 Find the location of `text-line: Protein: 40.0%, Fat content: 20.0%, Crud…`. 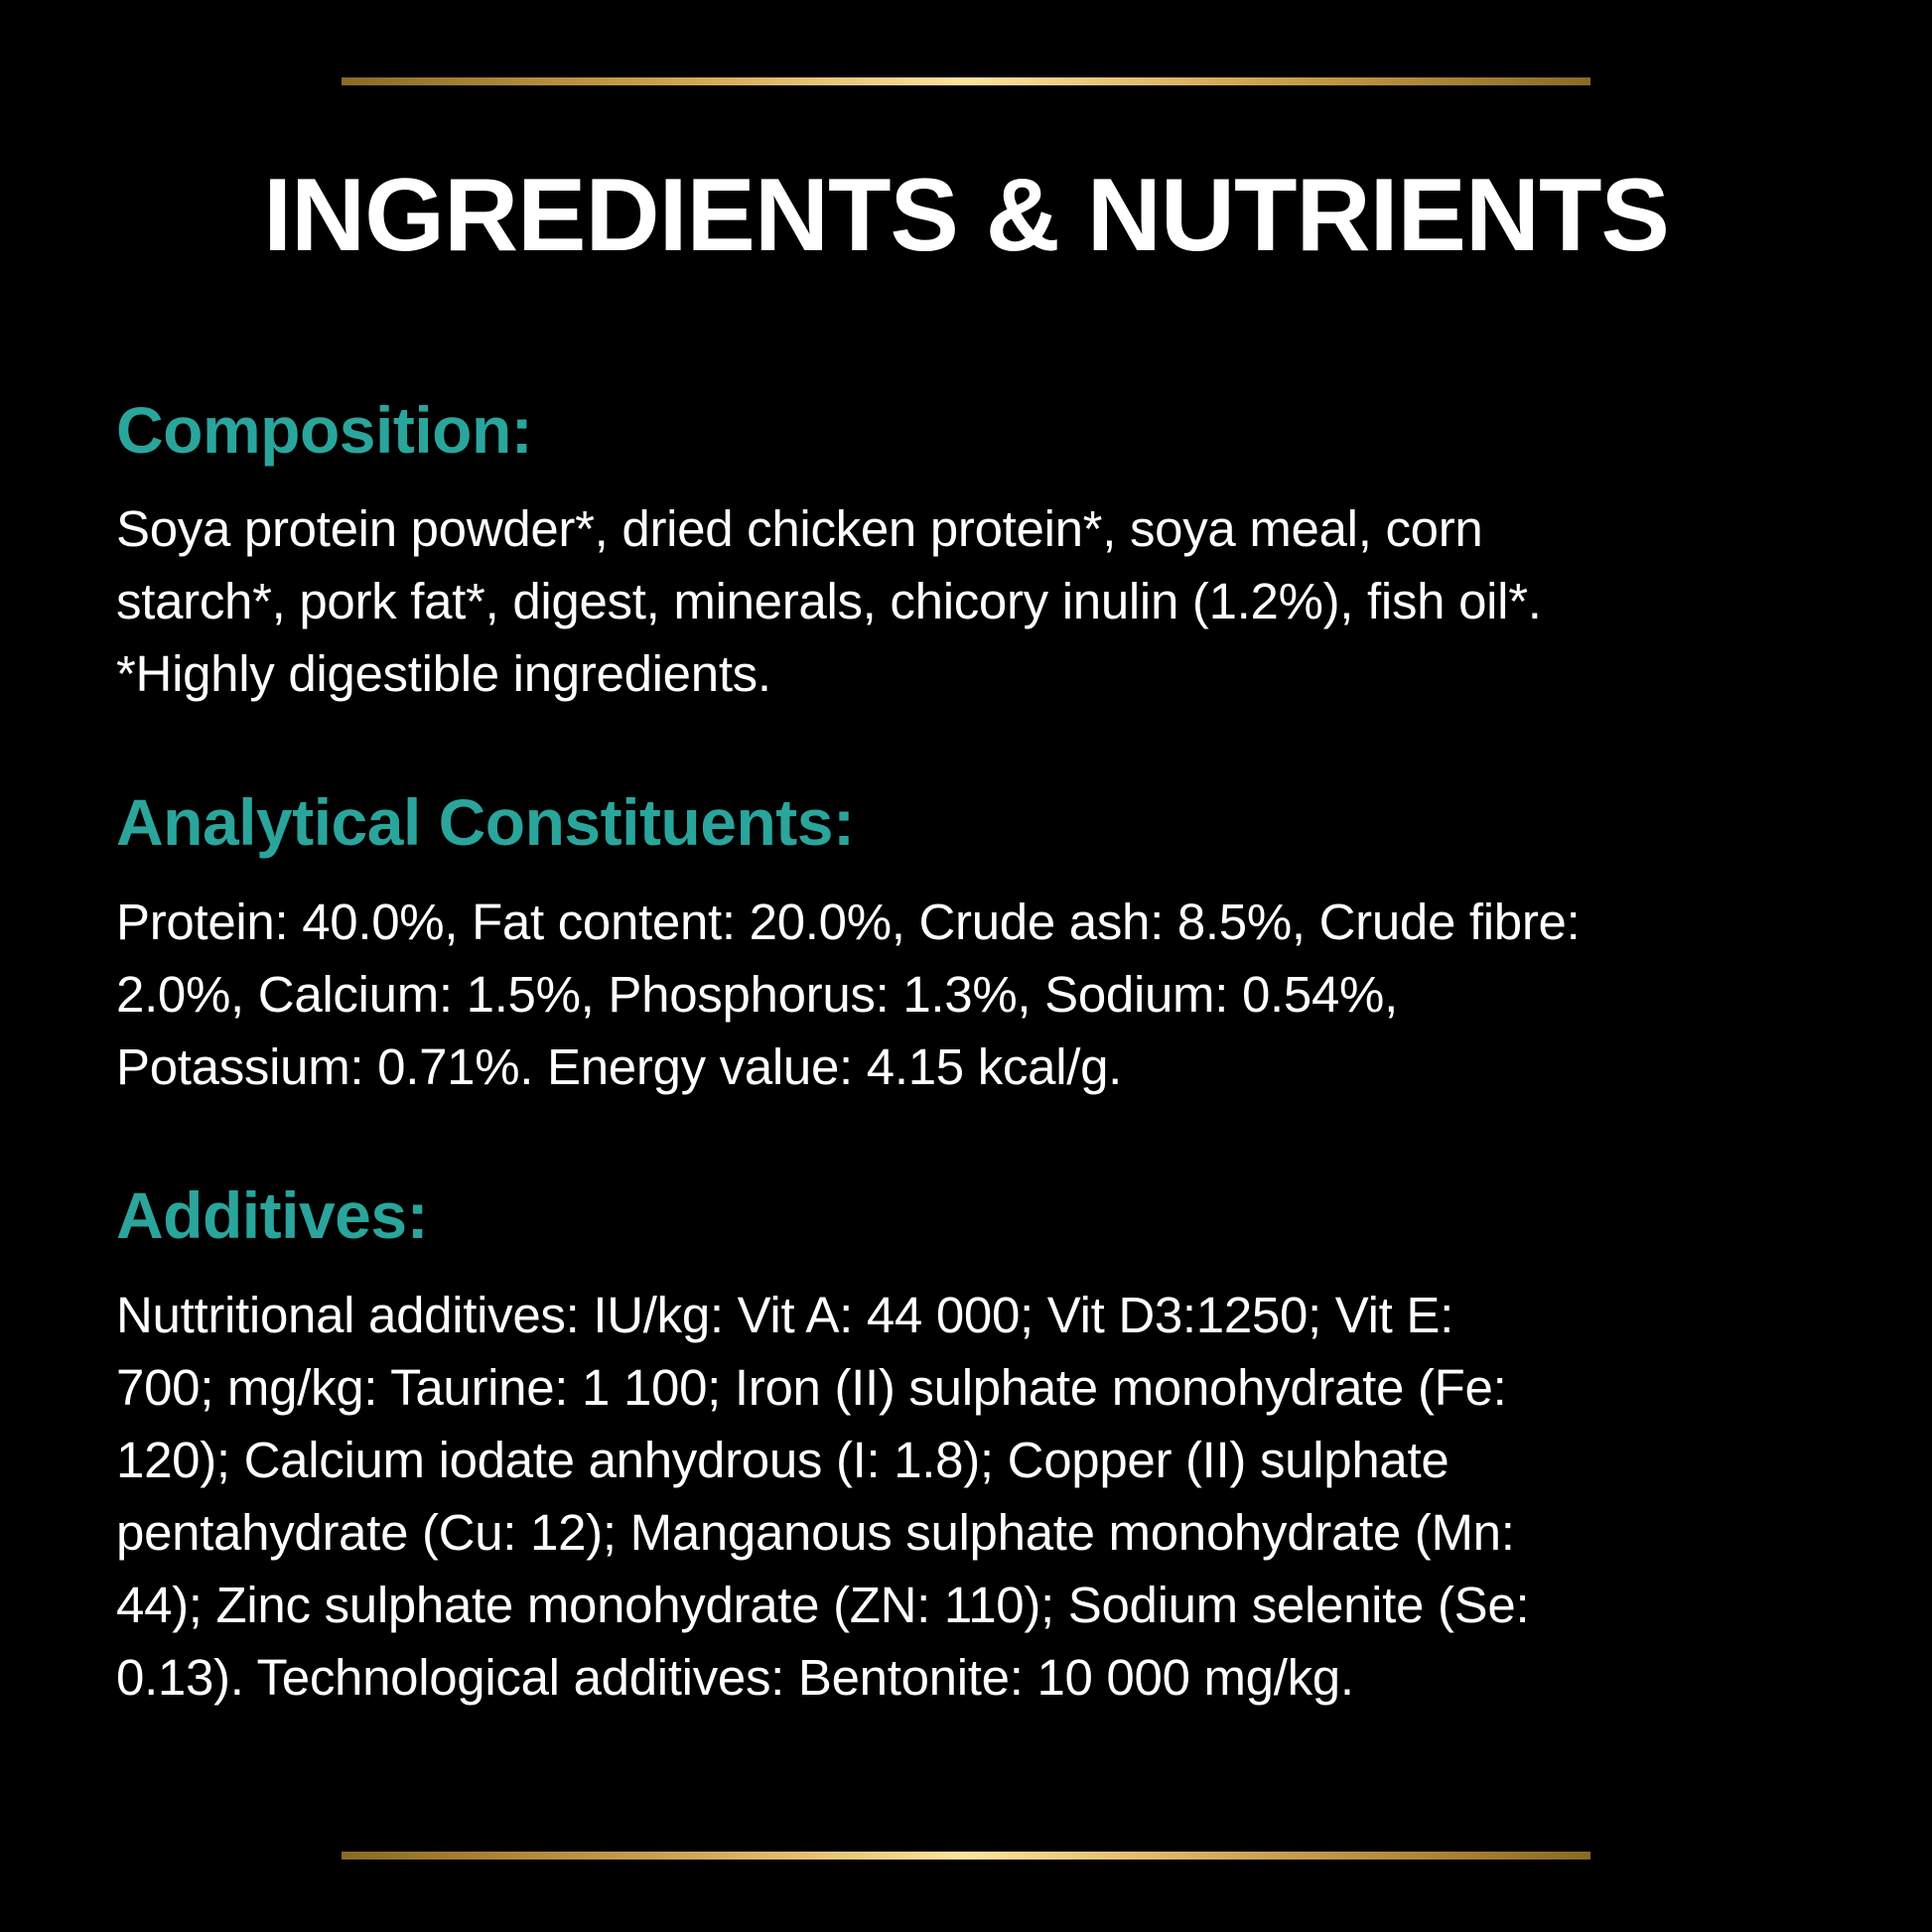

text-line: Protein: 40.0%, Fat content: 20.0%, Crud… is located at coordinates (849, 922).